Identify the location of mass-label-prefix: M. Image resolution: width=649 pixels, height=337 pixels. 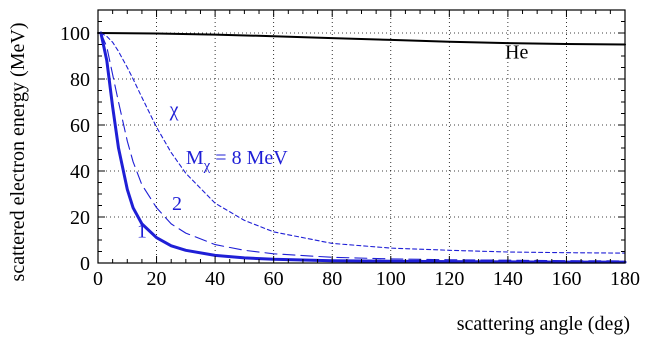
(195, 158).